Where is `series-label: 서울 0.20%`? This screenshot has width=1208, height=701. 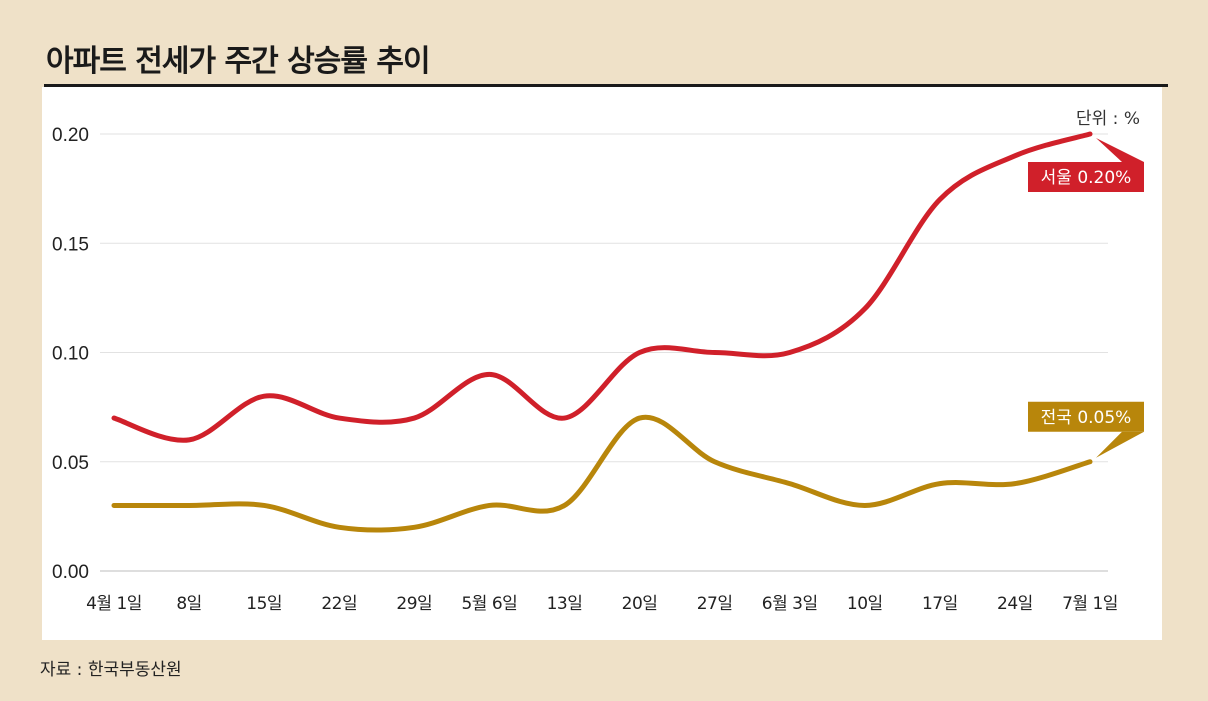 series-label: 서울 0.20% is located at coordinates (1086, 178).